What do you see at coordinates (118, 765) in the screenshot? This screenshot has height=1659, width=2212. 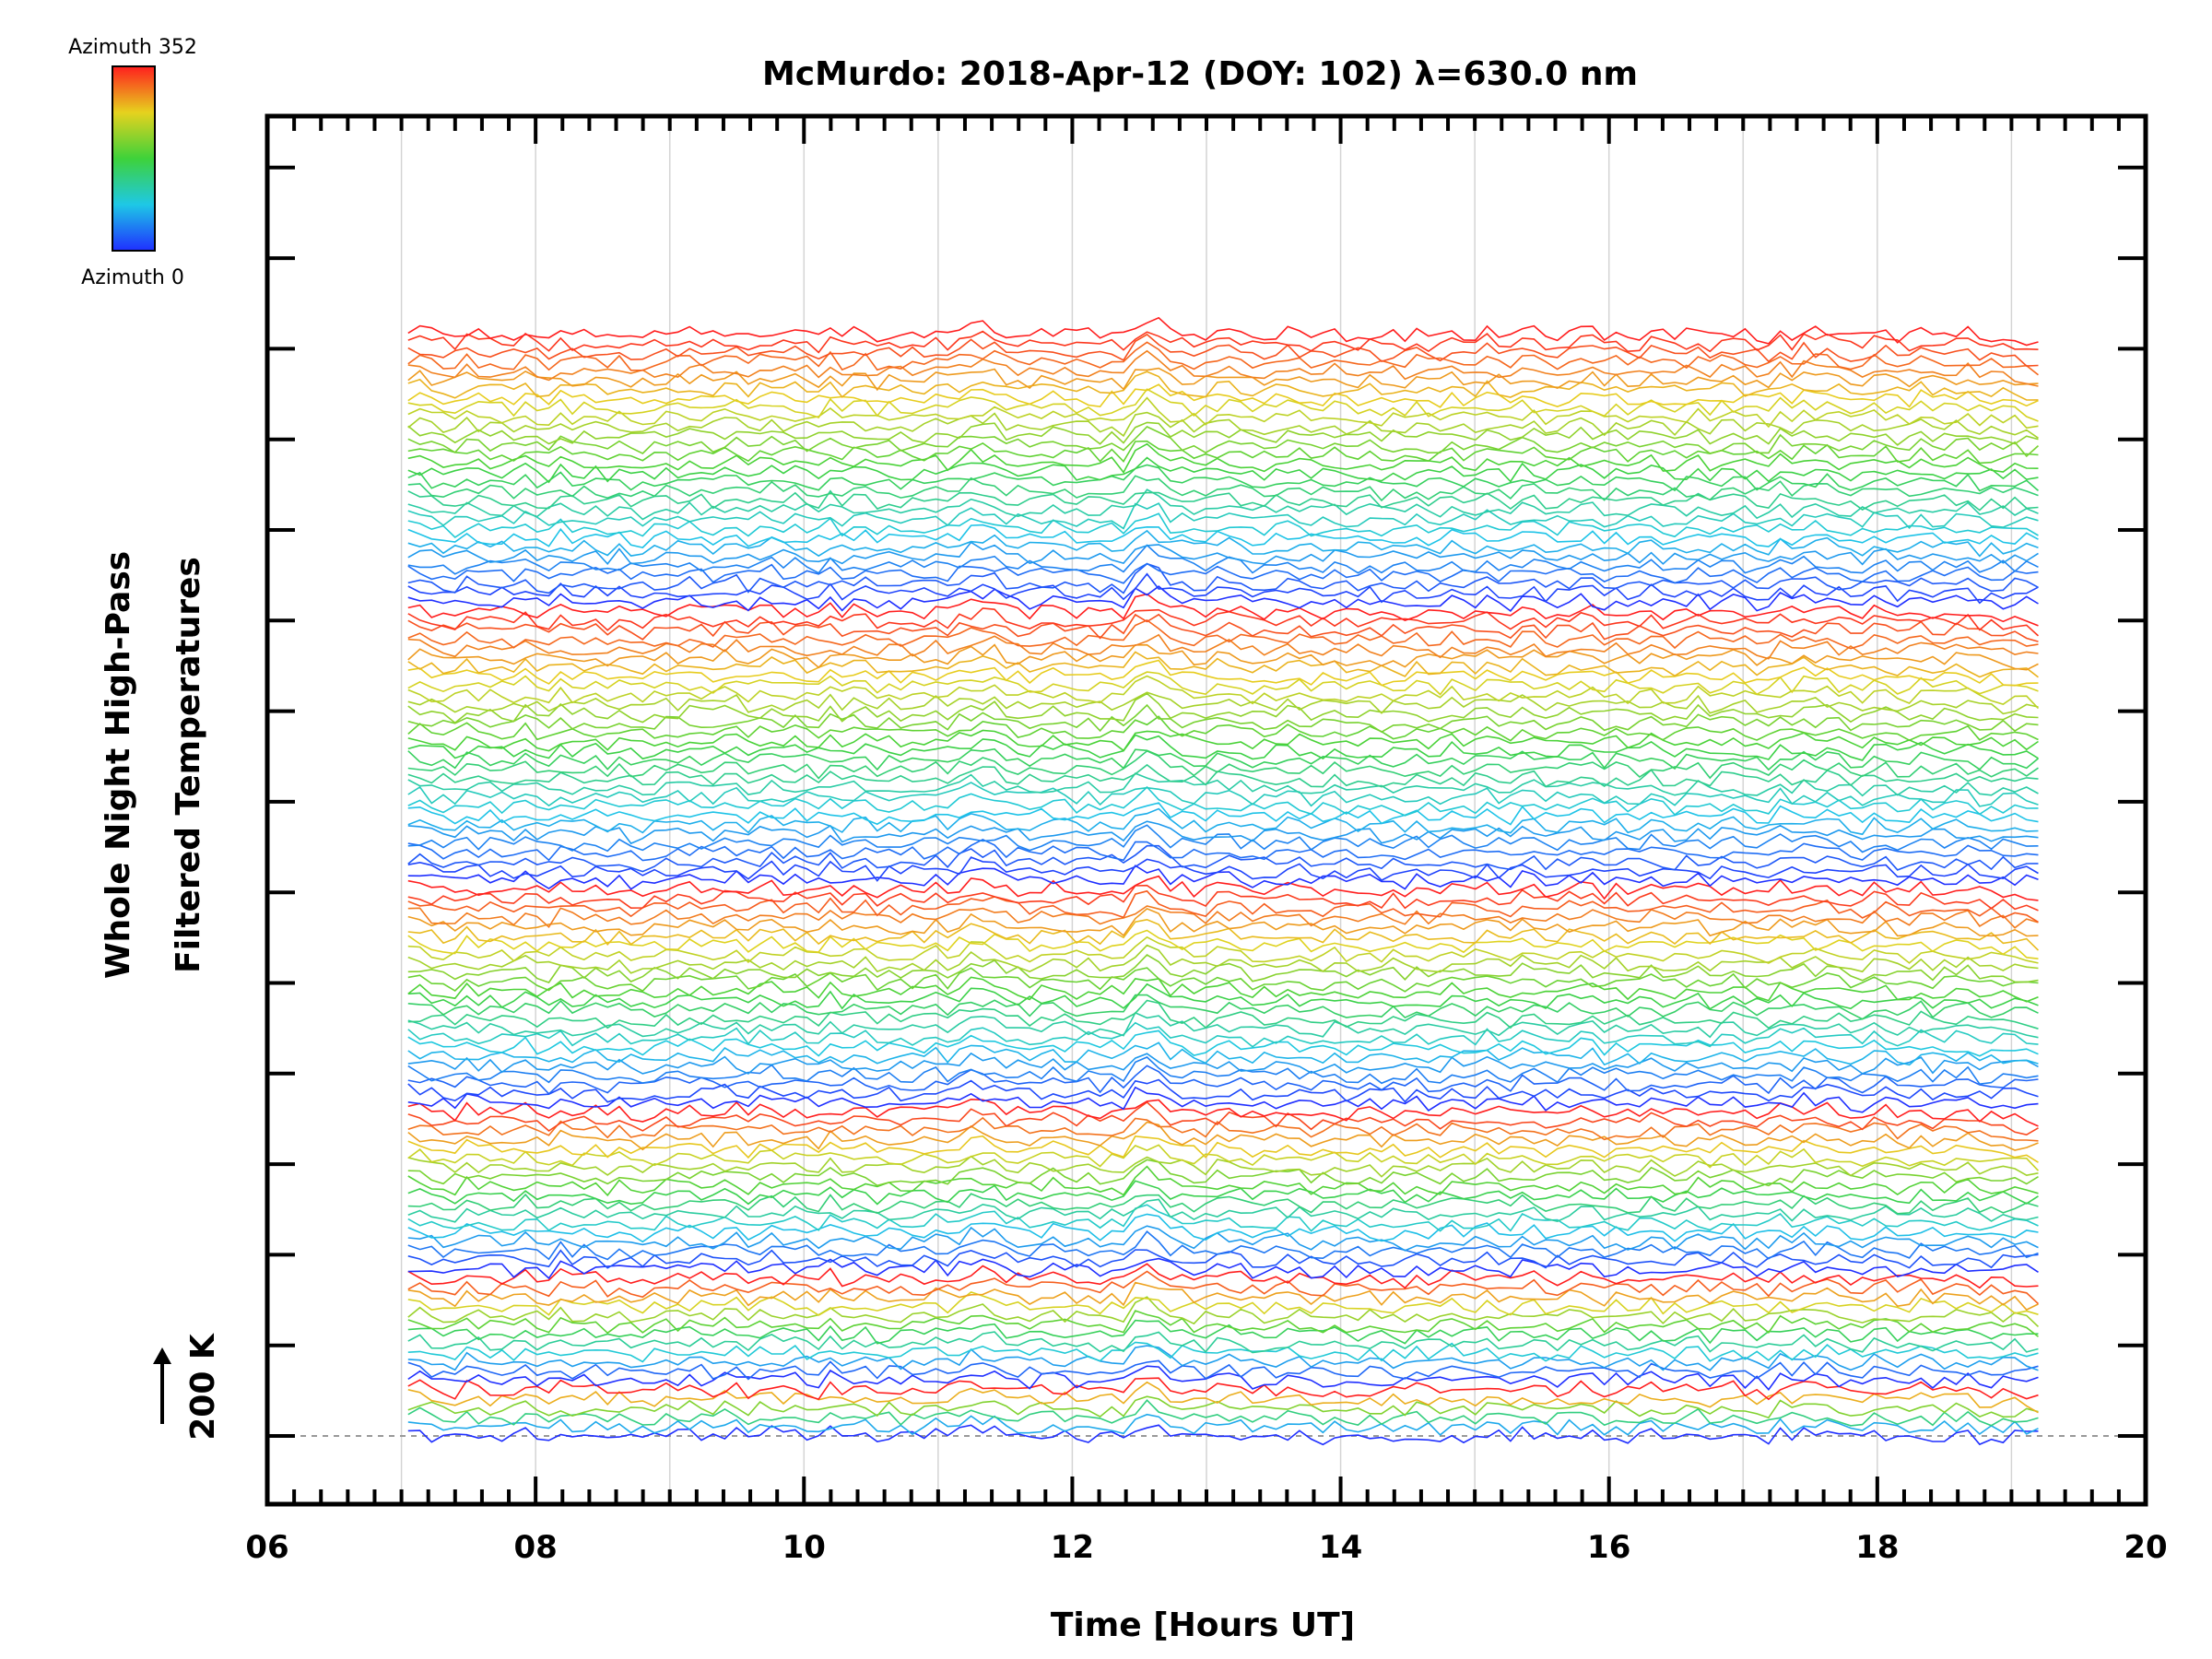 I see `y-axis-label-line1: Whole Night High-Pass` at bounding box center [118, 765].